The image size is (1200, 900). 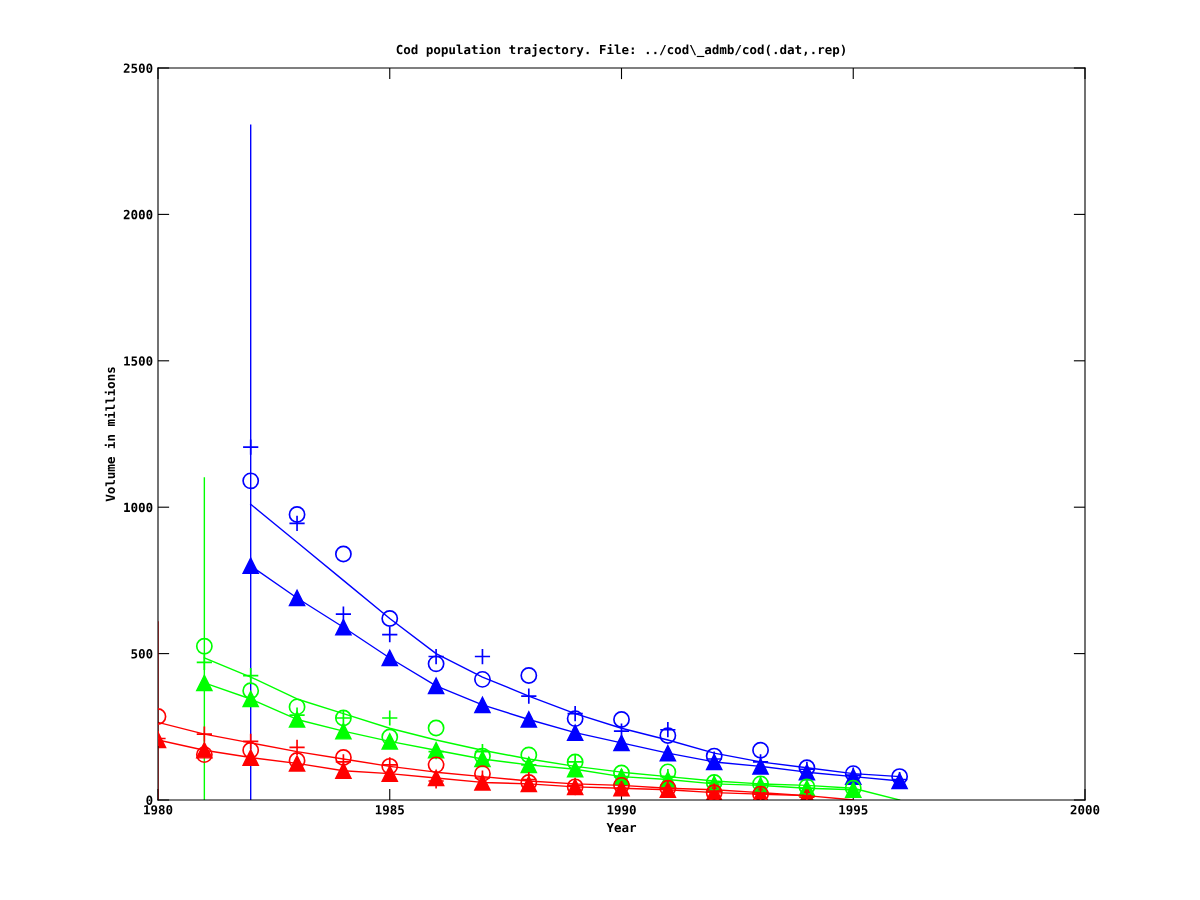 What do you see at coordinates (1085, 810) in the screenshot?
I see `x-tick-label: 2000` at bounding box center [1085, 810].